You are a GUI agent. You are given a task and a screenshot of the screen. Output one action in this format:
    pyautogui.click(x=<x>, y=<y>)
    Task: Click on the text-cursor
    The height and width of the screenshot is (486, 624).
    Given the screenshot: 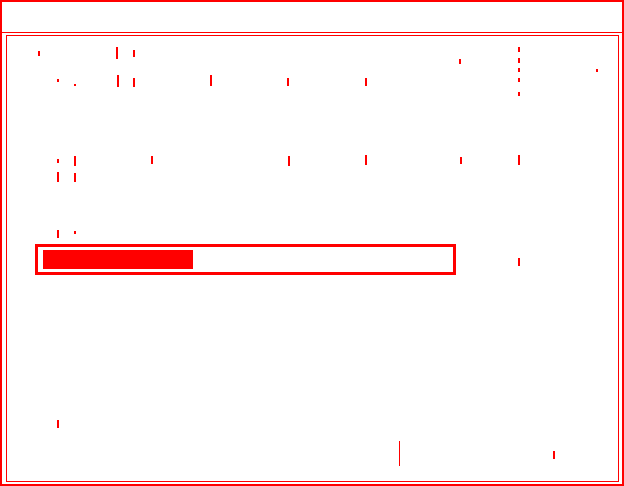 What is the action you would take?
    pyautogui.click(x=399, y=453)
    